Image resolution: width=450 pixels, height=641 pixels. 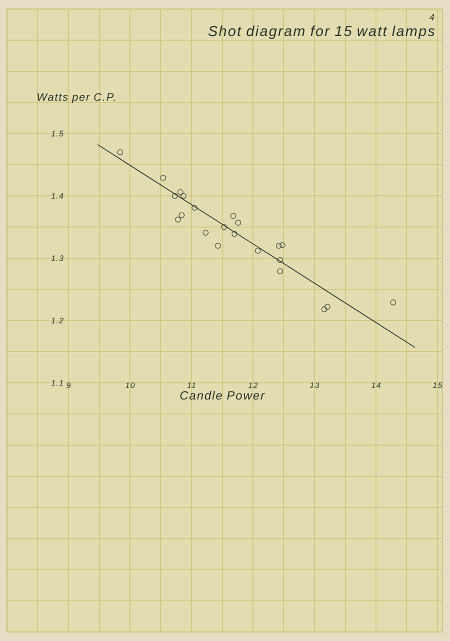 What do you see at coordinates (321, 33) in the screenshot?
I see `text: Shot diagram for 15 watt lamps` at bounding box center [321, 33].